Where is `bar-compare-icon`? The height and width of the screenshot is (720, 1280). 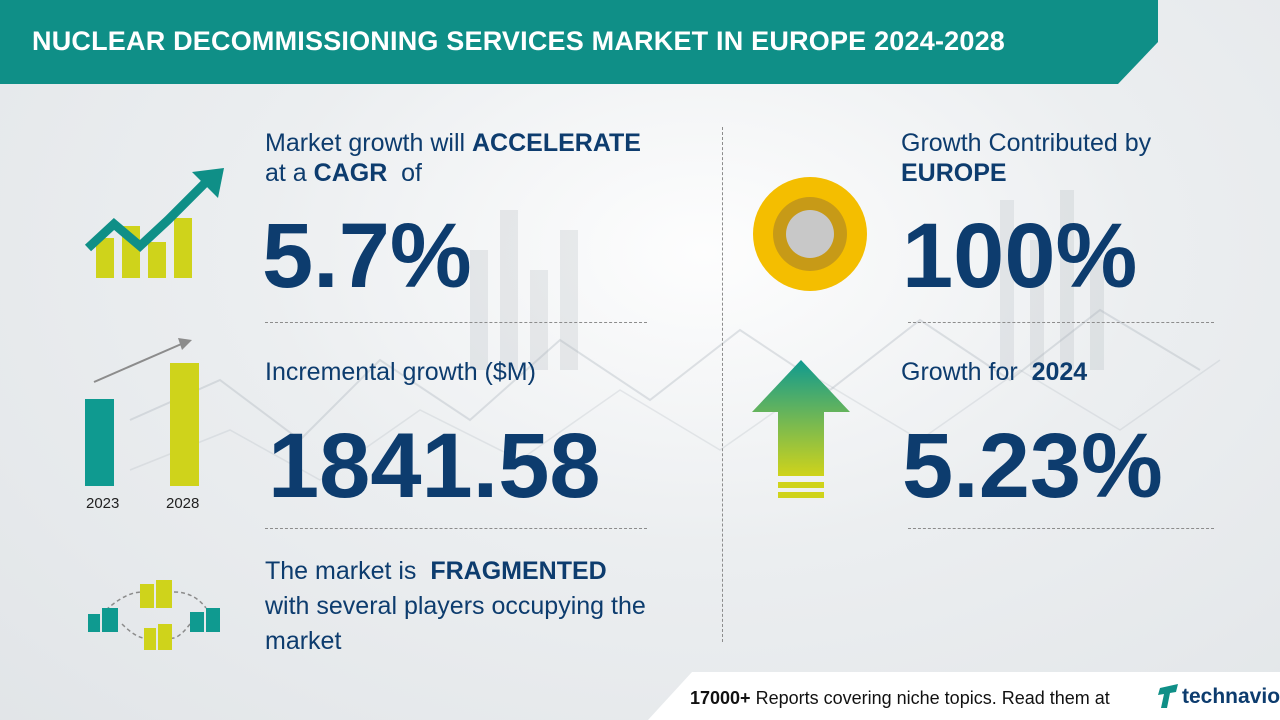
bar-compare-icon is located at coordinates (142, 412).